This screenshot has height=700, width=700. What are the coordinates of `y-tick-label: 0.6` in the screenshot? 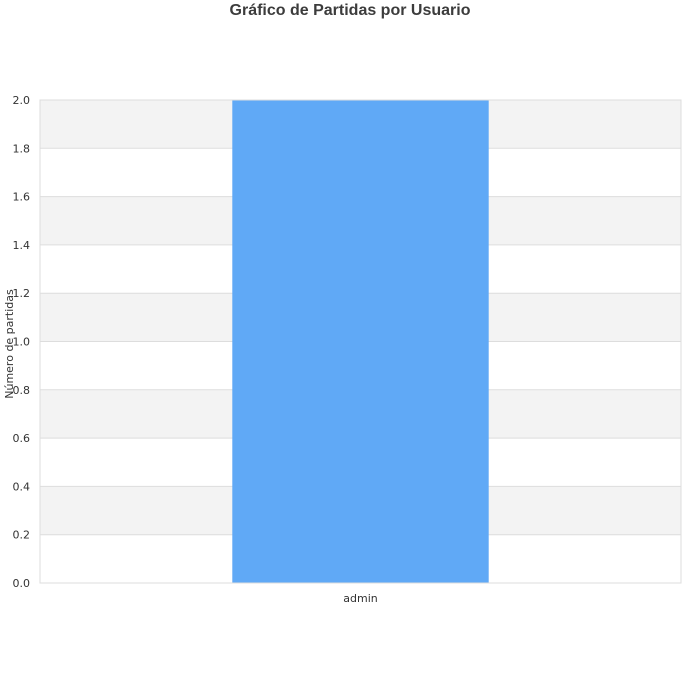 It's located at (22, 438).